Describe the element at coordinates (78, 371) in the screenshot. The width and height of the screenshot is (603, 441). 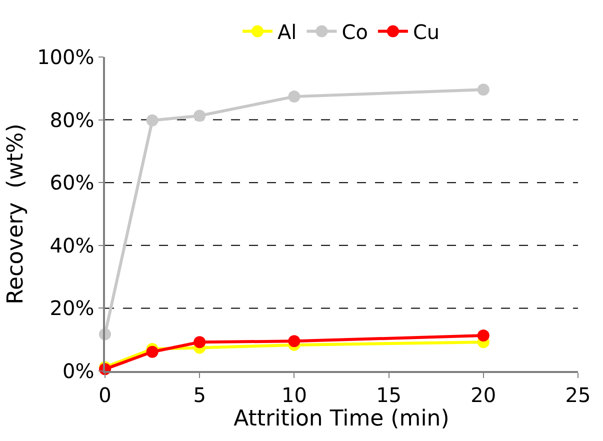
I see `y-tick-label: 0%` at that location.